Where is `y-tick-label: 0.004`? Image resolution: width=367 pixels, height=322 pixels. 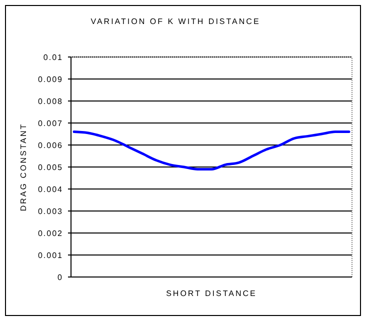
y-tick-label: 0.004 is located at coordinates (50, 189).